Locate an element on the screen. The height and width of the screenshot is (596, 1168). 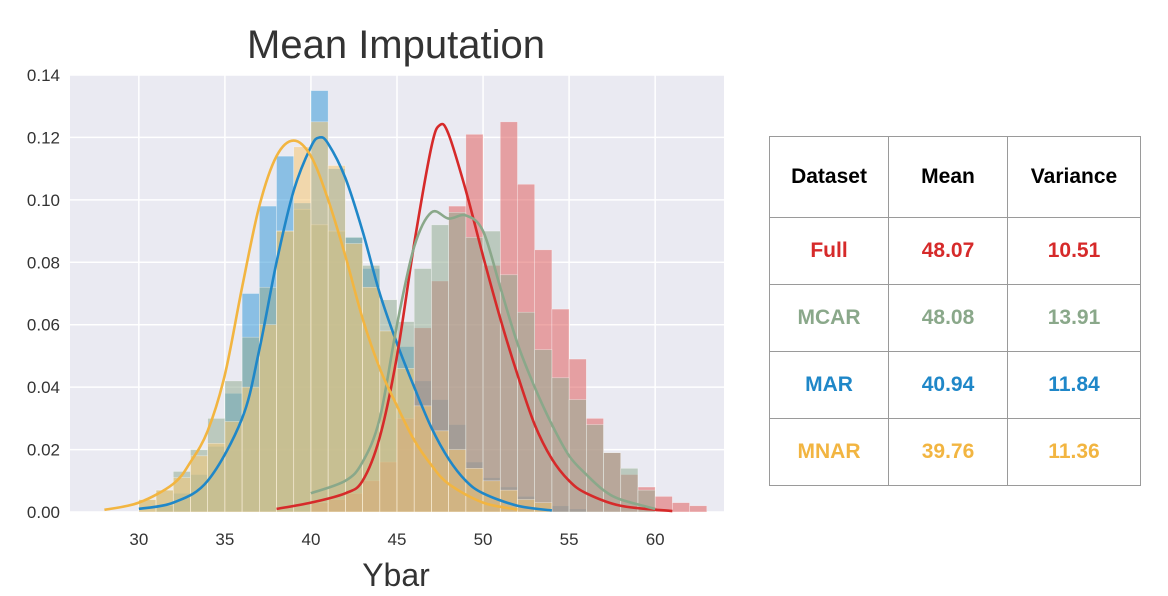
y-tick-label: 0.00 is located at coordinates (43, 512).